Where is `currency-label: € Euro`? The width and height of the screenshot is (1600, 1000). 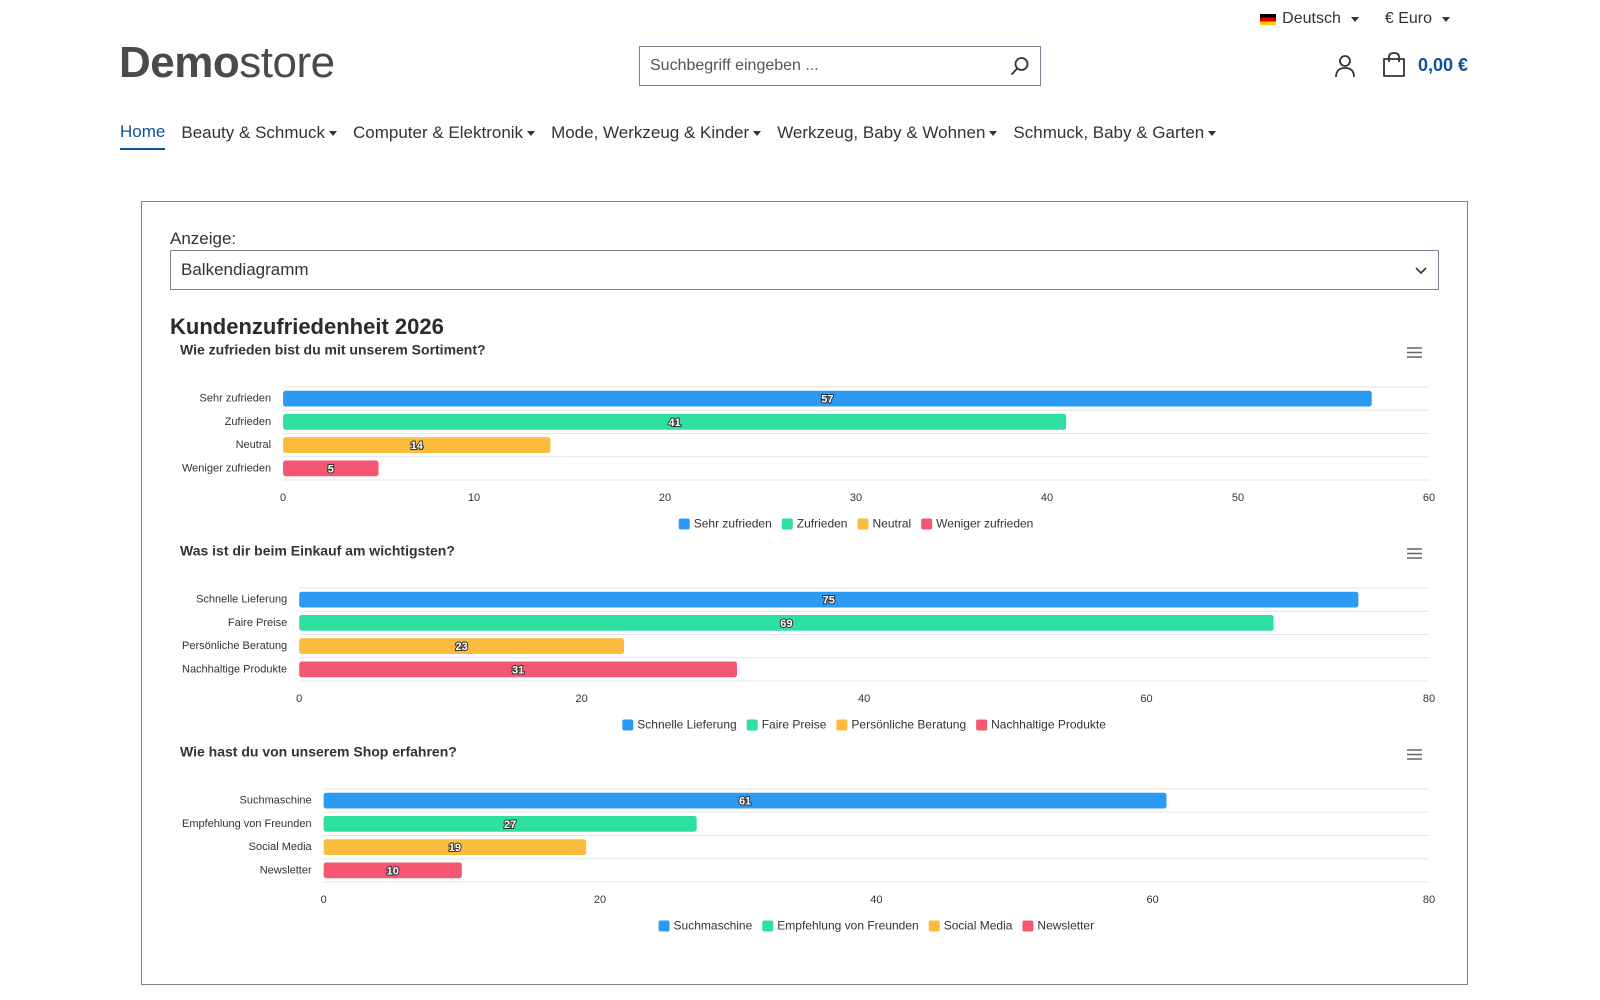 currency-label: € Euro is located at coordinates (1408, 18).